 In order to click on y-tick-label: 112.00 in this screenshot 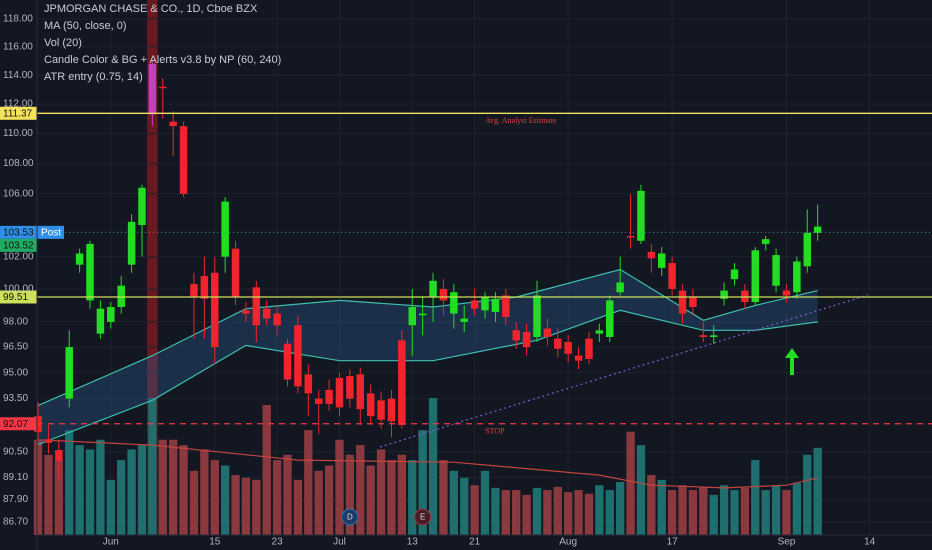, I will do `click(18, 104)`.